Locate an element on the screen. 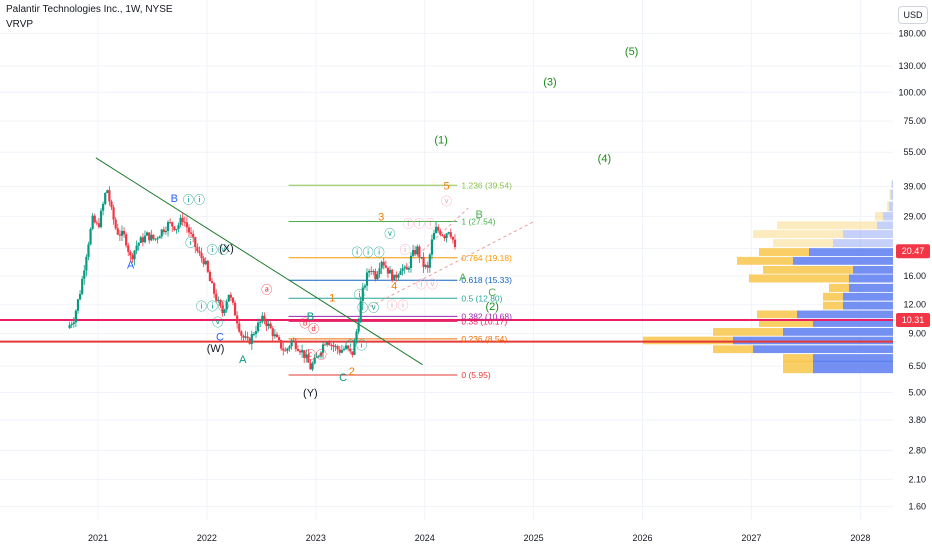  candles is located at coordinates (262, 279).